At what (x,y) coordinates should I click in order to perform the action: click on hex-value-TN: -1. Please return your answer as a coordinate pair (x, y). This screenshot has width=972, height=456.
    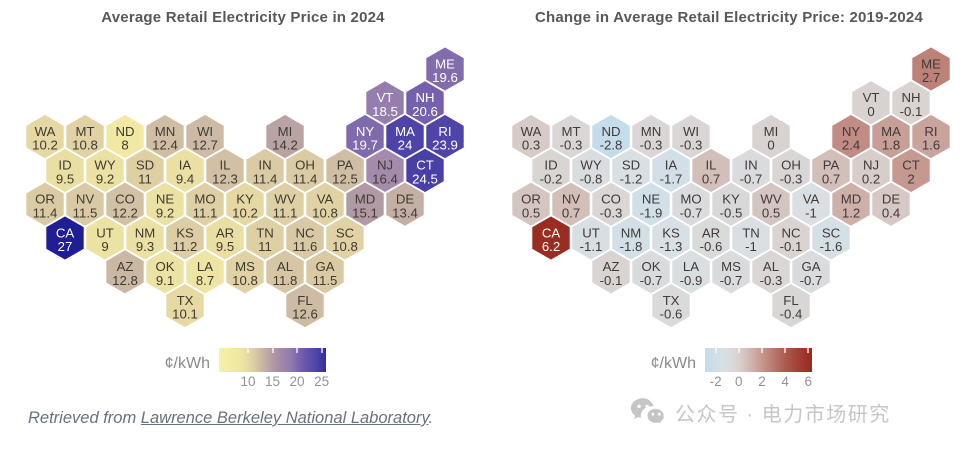
    Looking at the image, I should click on (751, 246).